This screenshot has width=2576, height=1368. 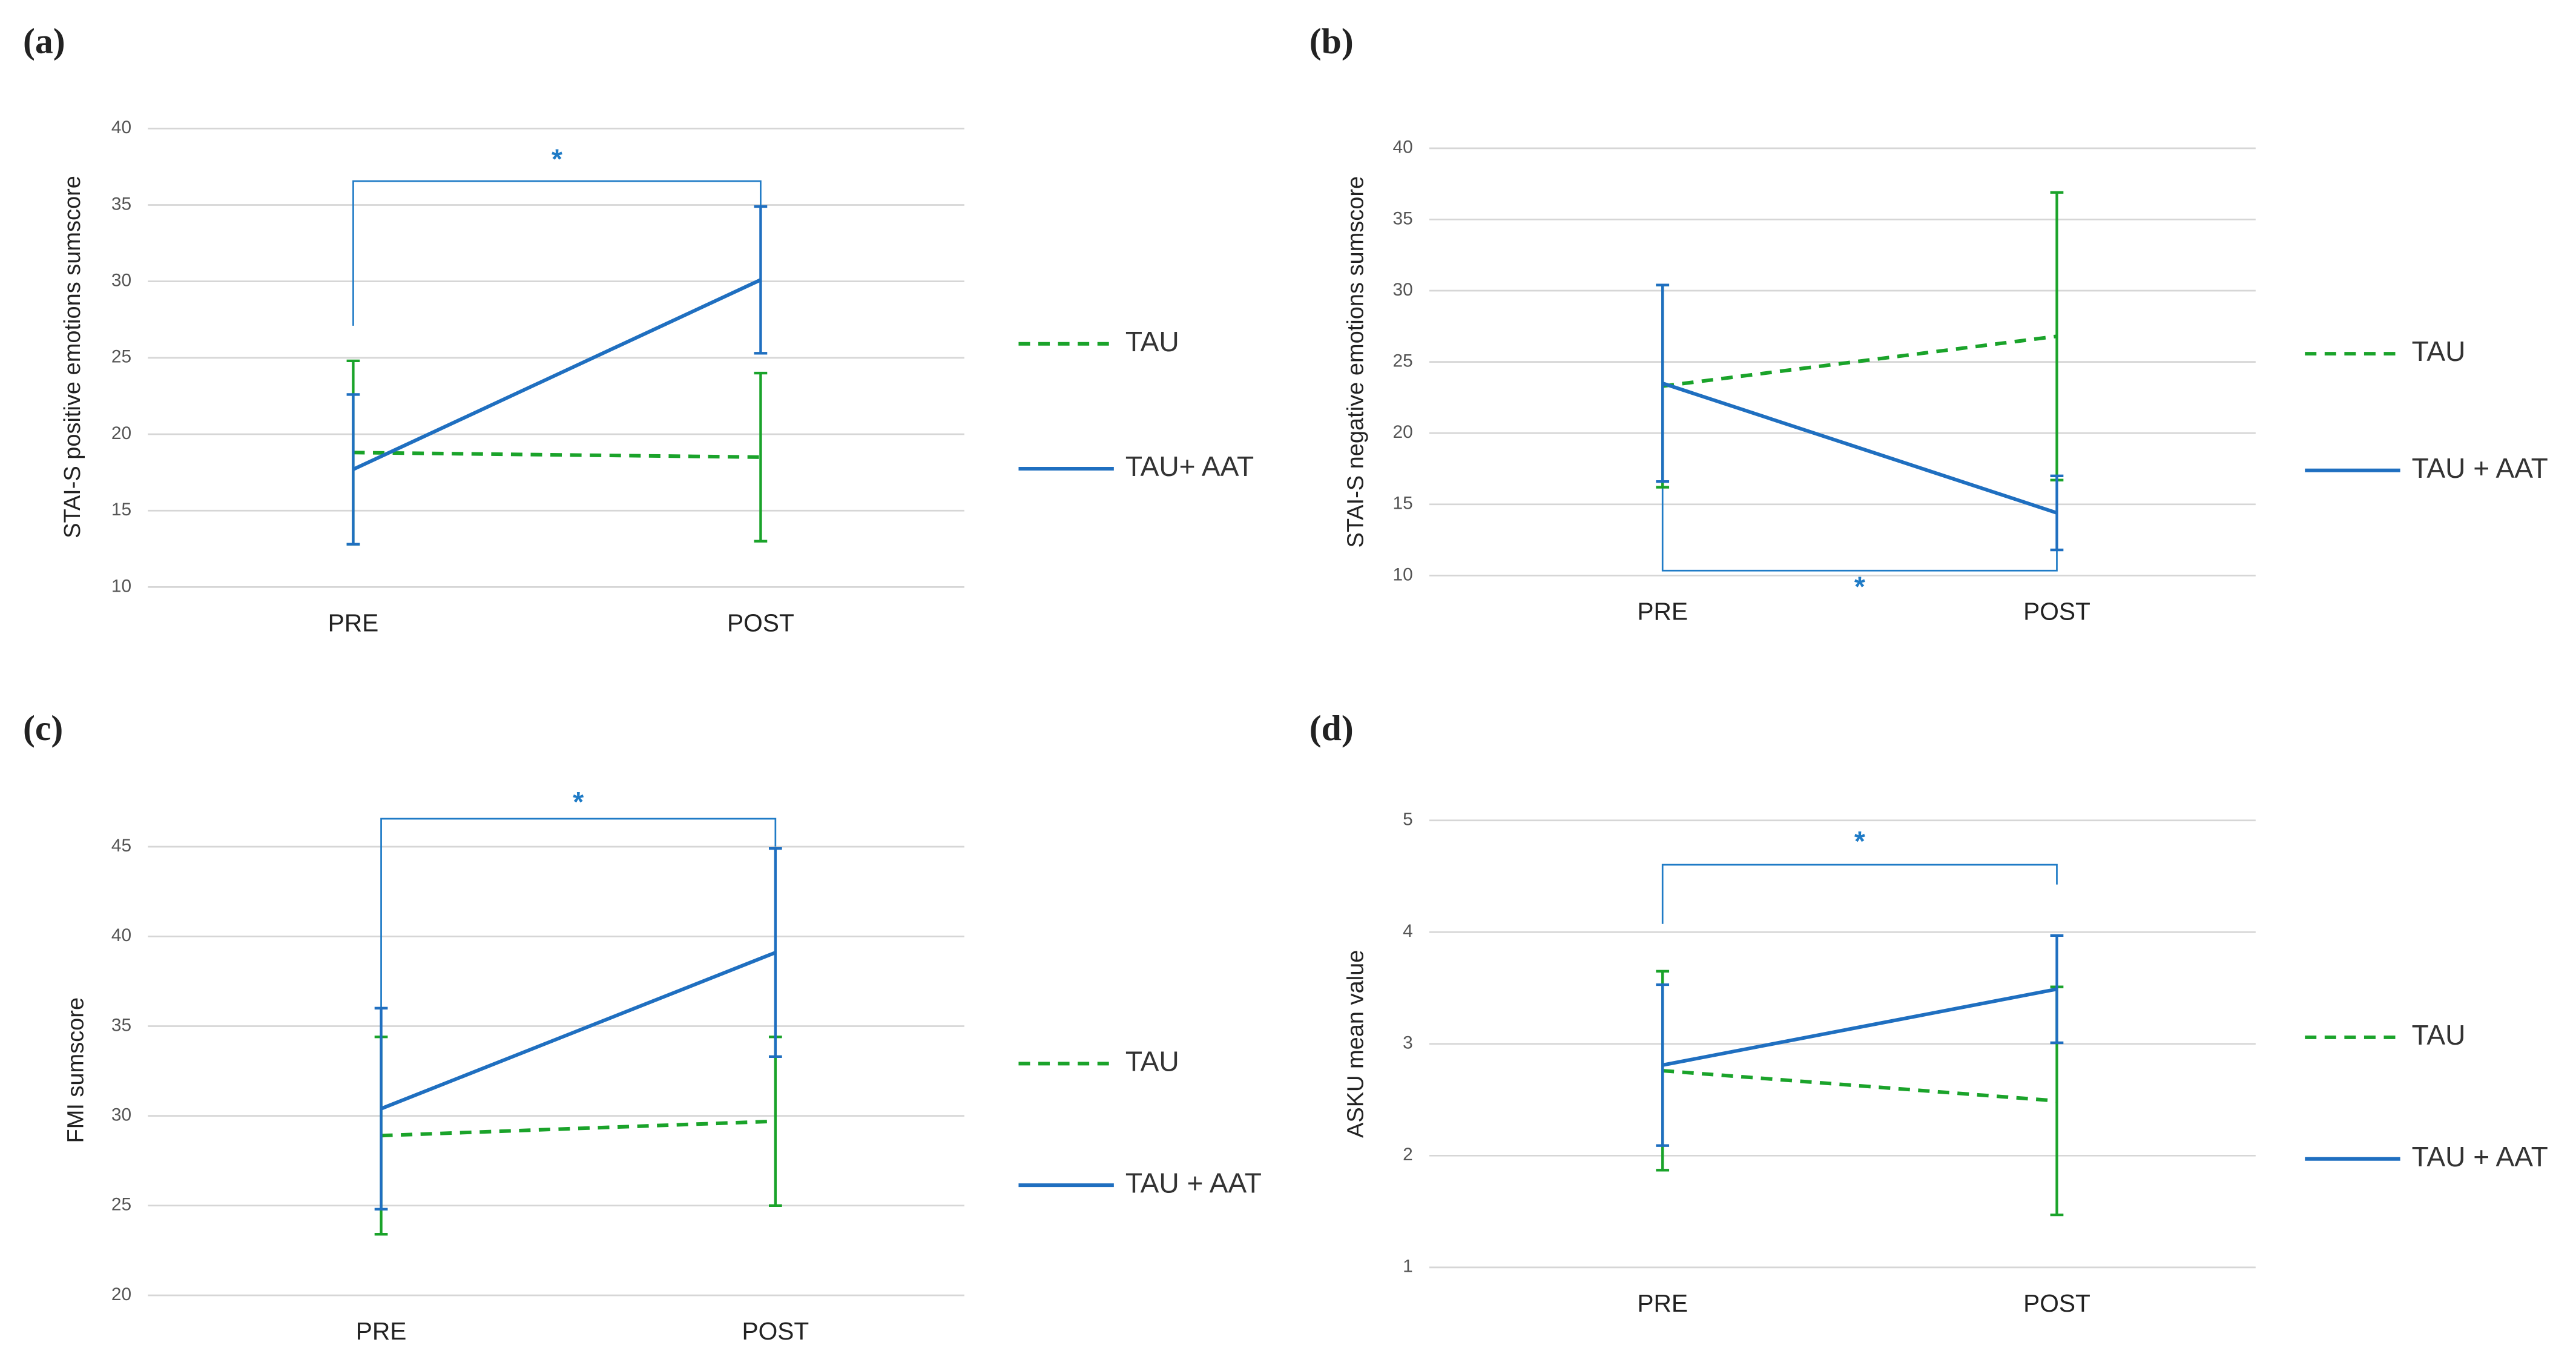 What do you see at coordinates (1408, 1043) in the screenshot?
I see `y-tick-label: 3` at bounding box center [1408, 1043].